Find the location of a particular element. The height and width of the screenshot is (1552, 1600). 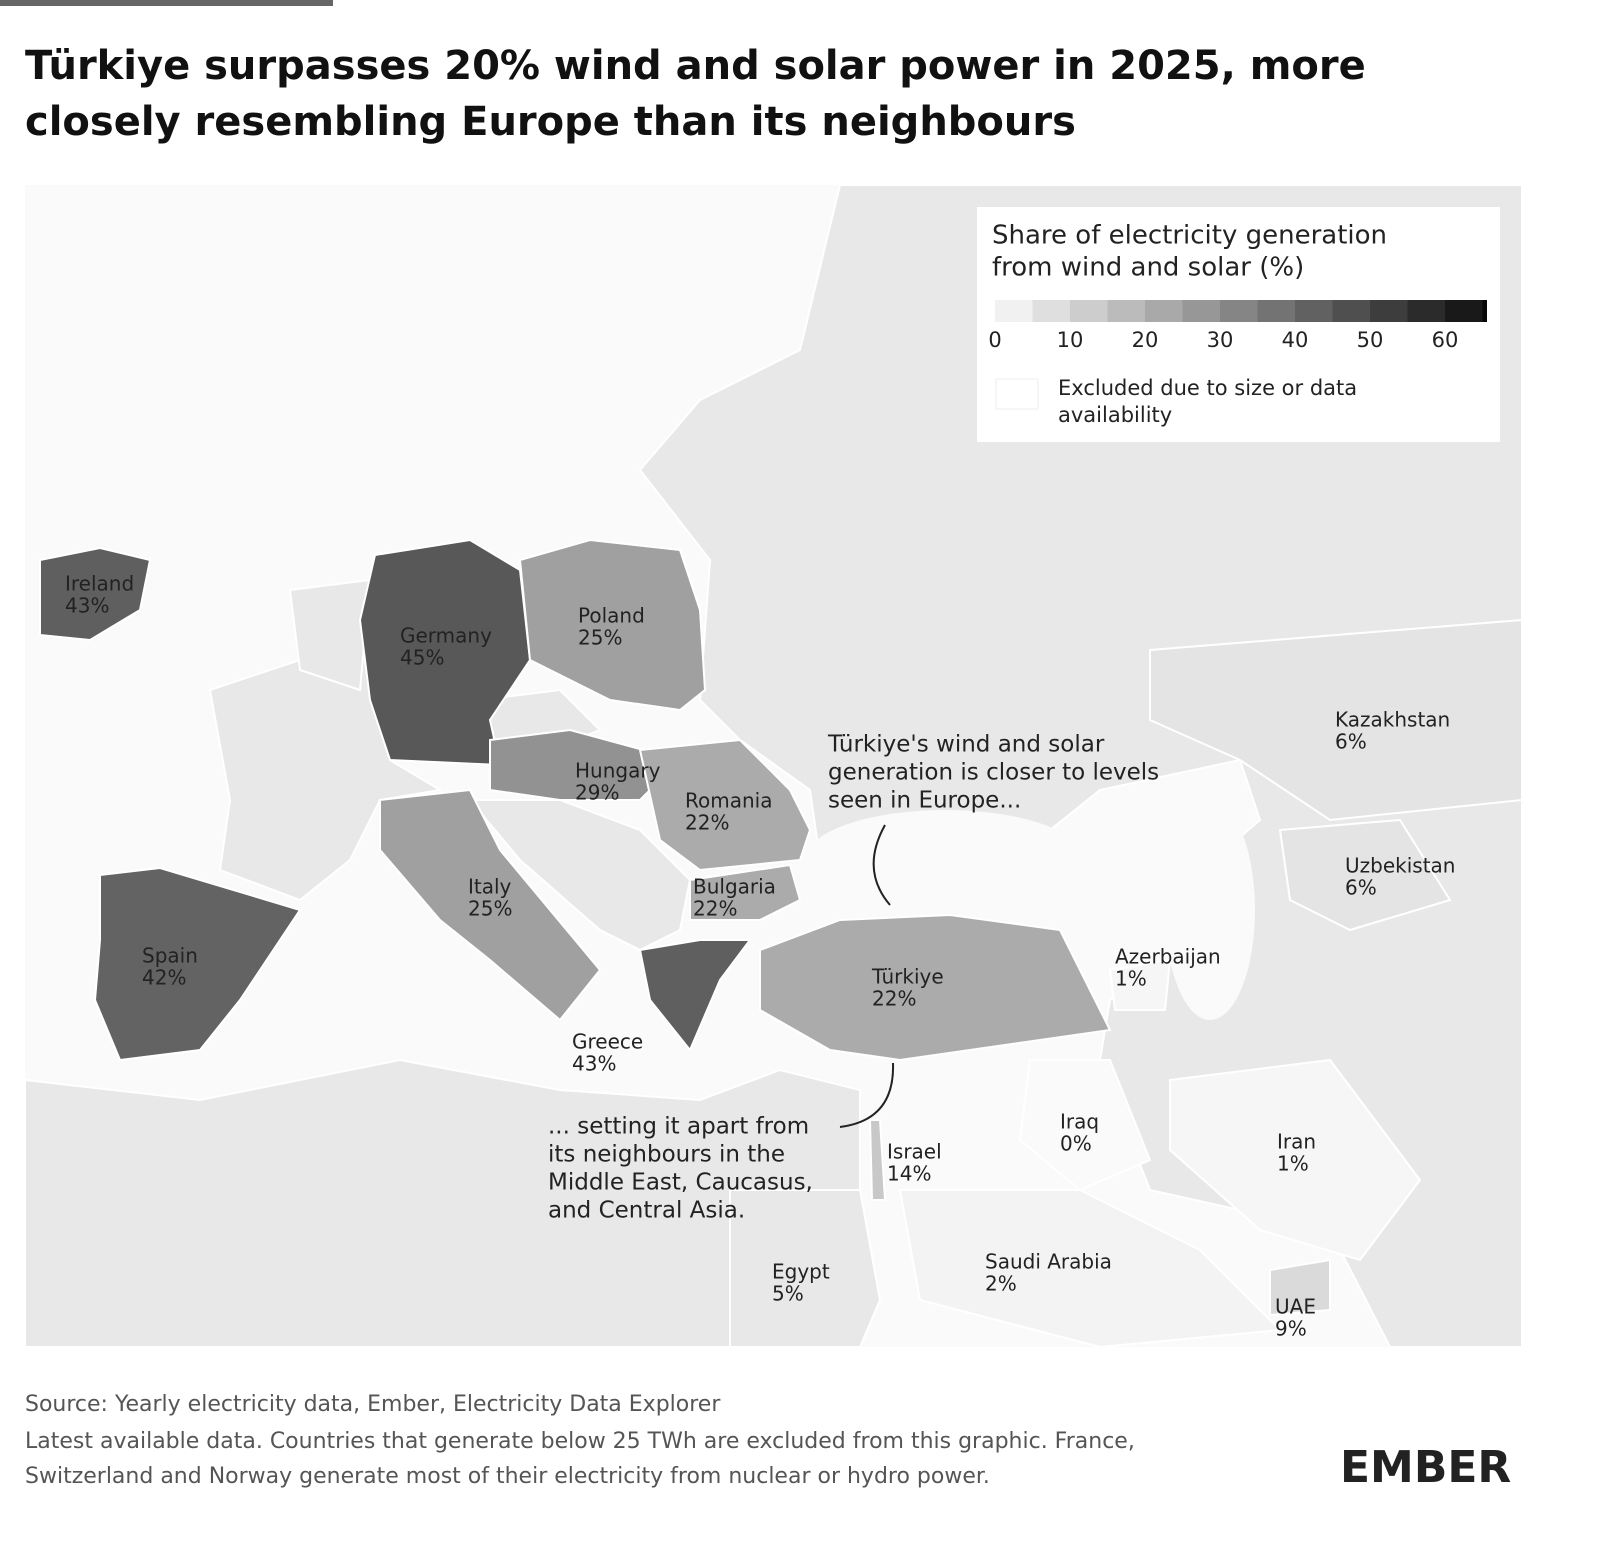

country-value: 9% is located at coordinates (1291, 1329).